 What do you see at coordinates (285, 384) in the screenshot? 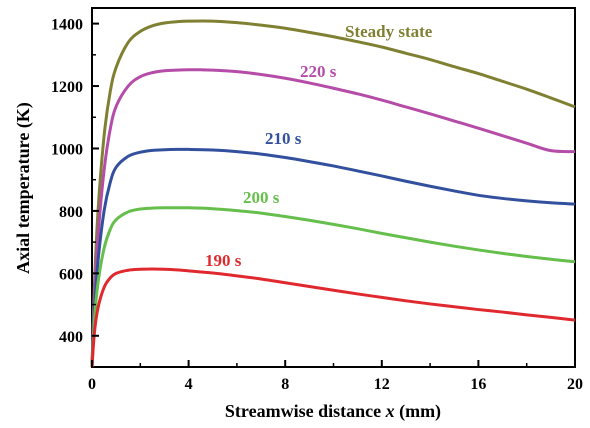
I see `x-tick-label: 8` at bounding box center [285, 384].